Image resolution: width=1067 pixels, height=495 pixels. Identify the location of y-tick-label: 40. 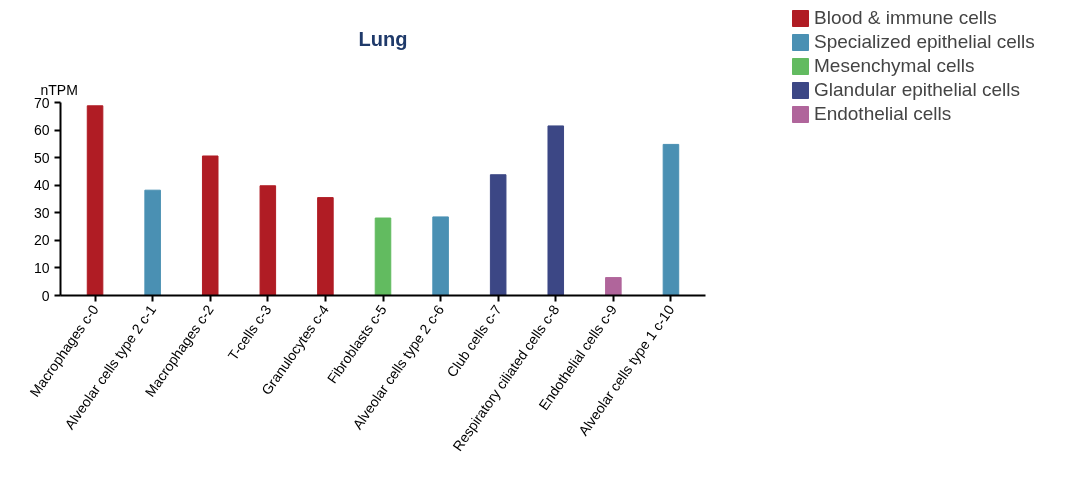
(41, 185).